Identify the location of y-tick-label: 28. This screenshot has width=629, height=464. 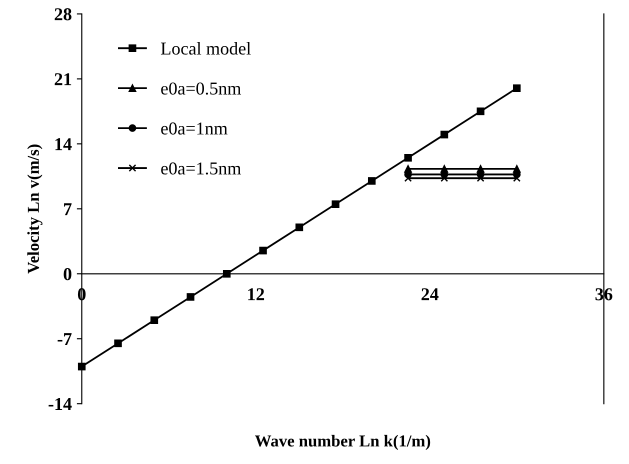
(63, 14).